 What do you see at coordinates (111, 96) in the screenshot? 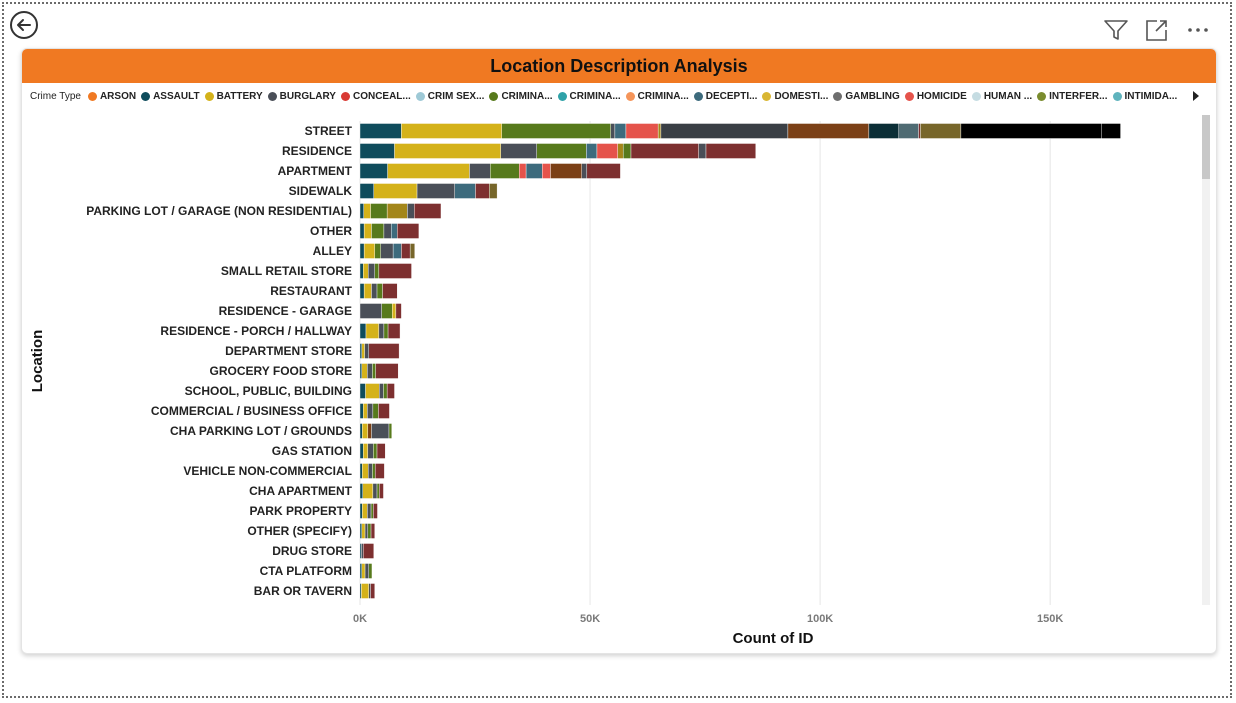
I see `legend-item: ARSON` at bounding box center [111, 96].